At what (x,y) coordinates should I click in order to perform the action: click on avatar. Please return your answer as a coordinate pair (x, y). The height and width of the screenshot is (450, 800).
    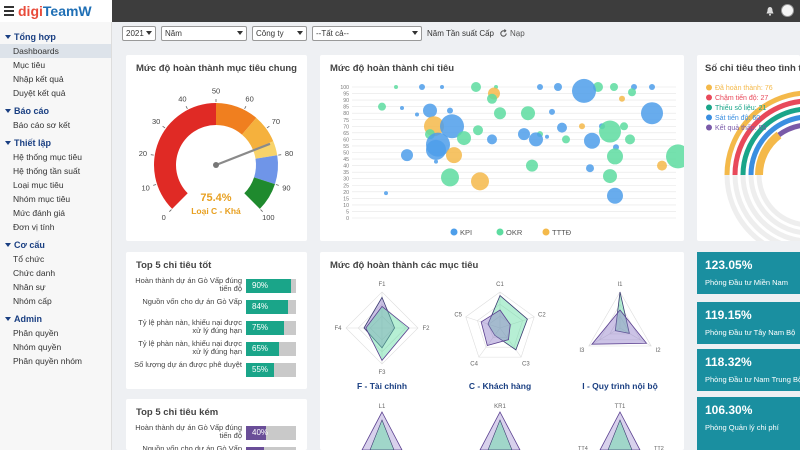
    Looking at the image, I should click on (787, 10).